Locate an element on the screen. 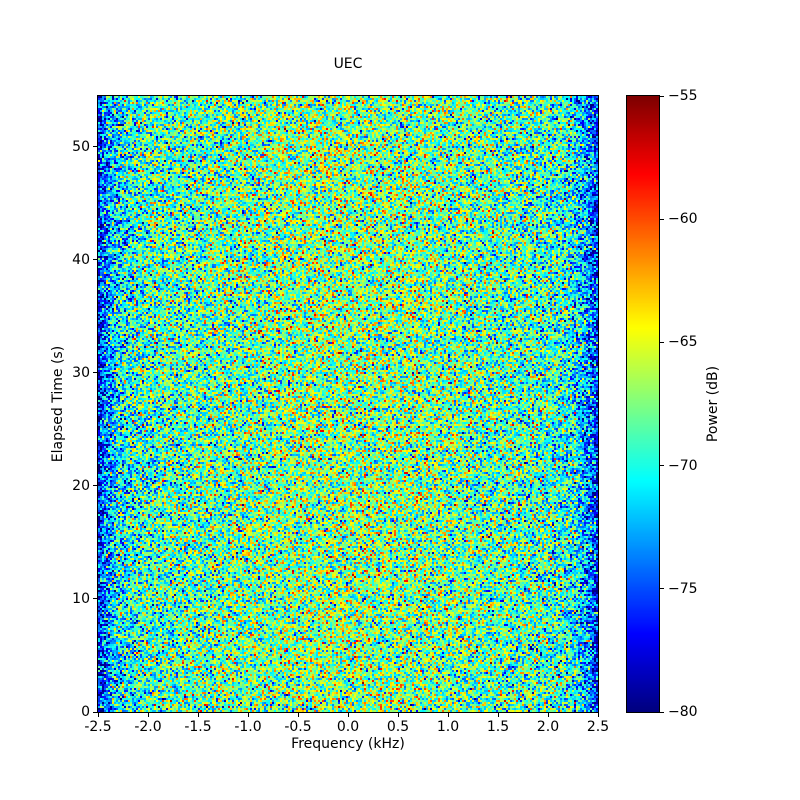  colorbar-tick-label: −70 is located at coordinates (683, 465).